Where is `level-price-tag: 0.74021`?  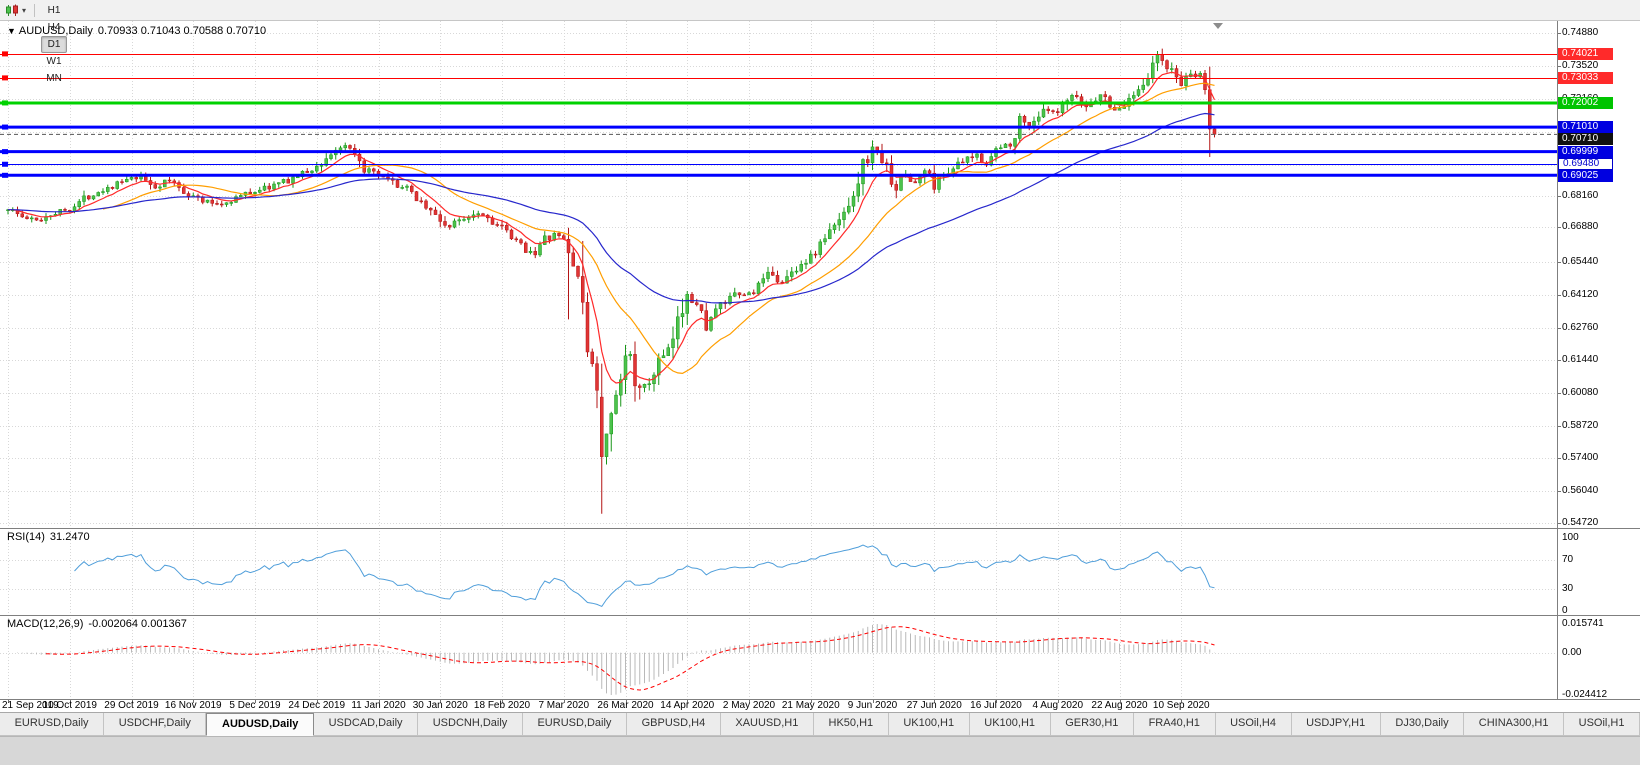 level-price-tag: 0.74021 is located at coordinates (1585, 53).